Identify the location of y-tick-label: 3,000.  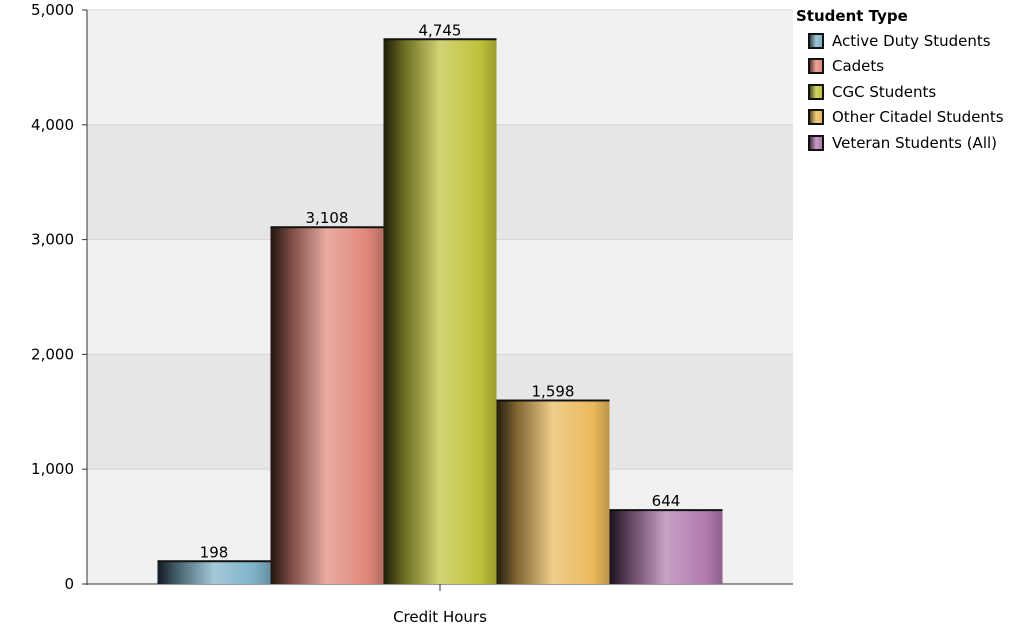
(52, 240).